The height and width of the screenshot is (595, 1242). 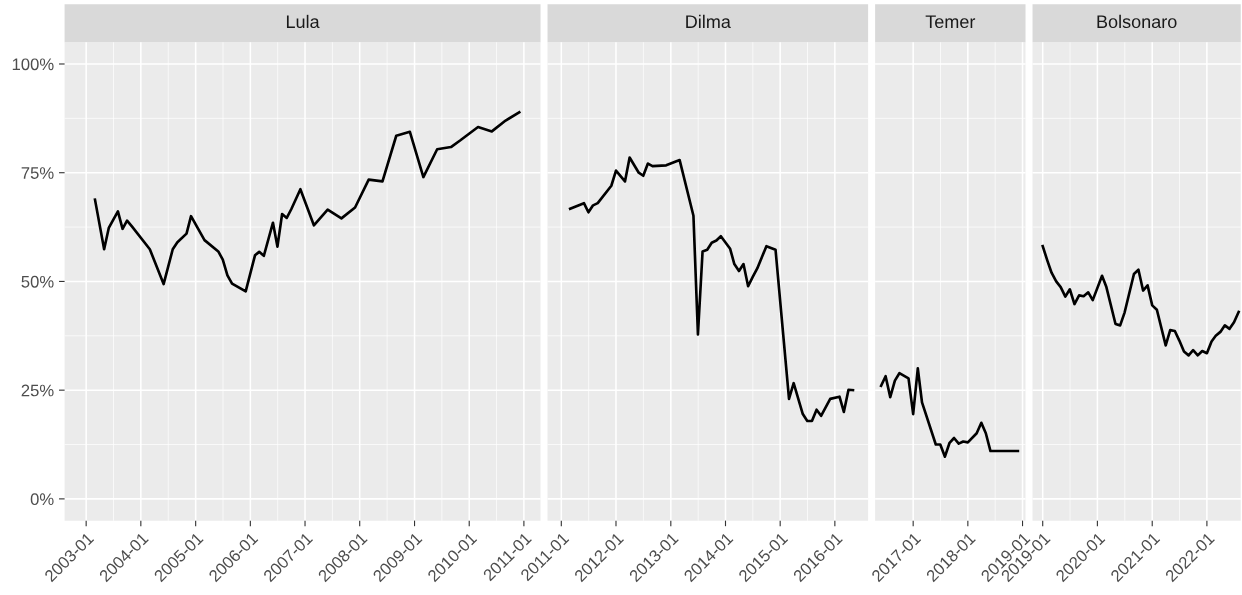 What do you see at coordinates (37, 281) in the screenshot?
I see `y-tick-label: 50%` at bounding box center [37, 281].